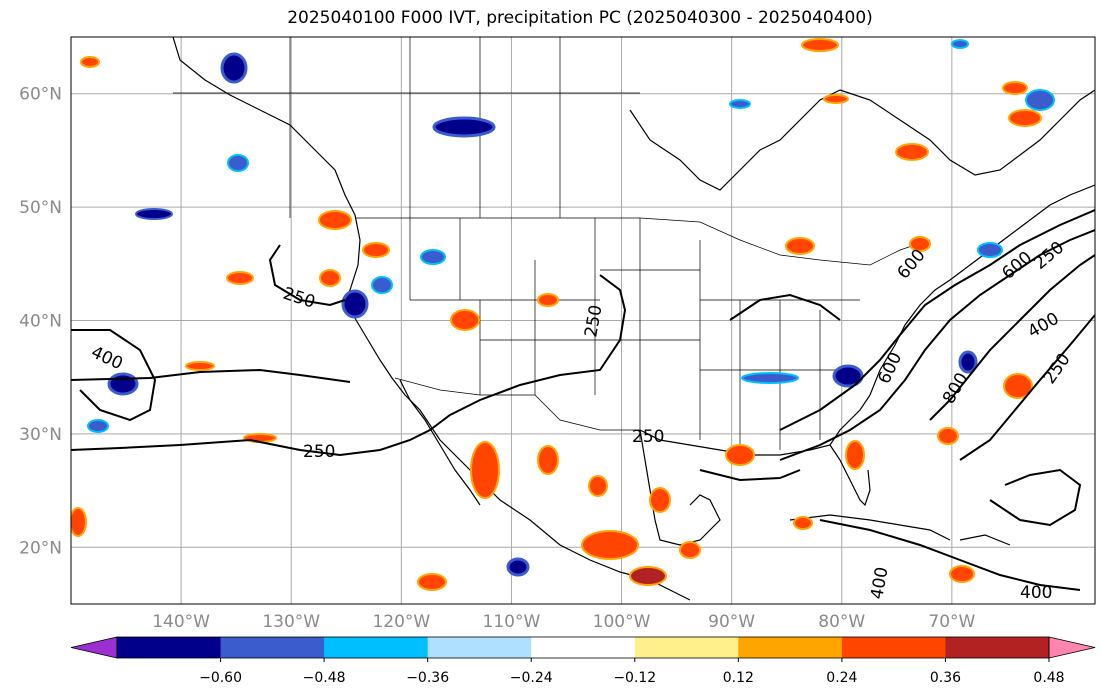 The width and height of the screenshot is (1105, 698). What do you see at coordinates (220, 678) in the screenshot?
I see `colorbar-tick-label: −0.60` at bounding box center [220, 678].